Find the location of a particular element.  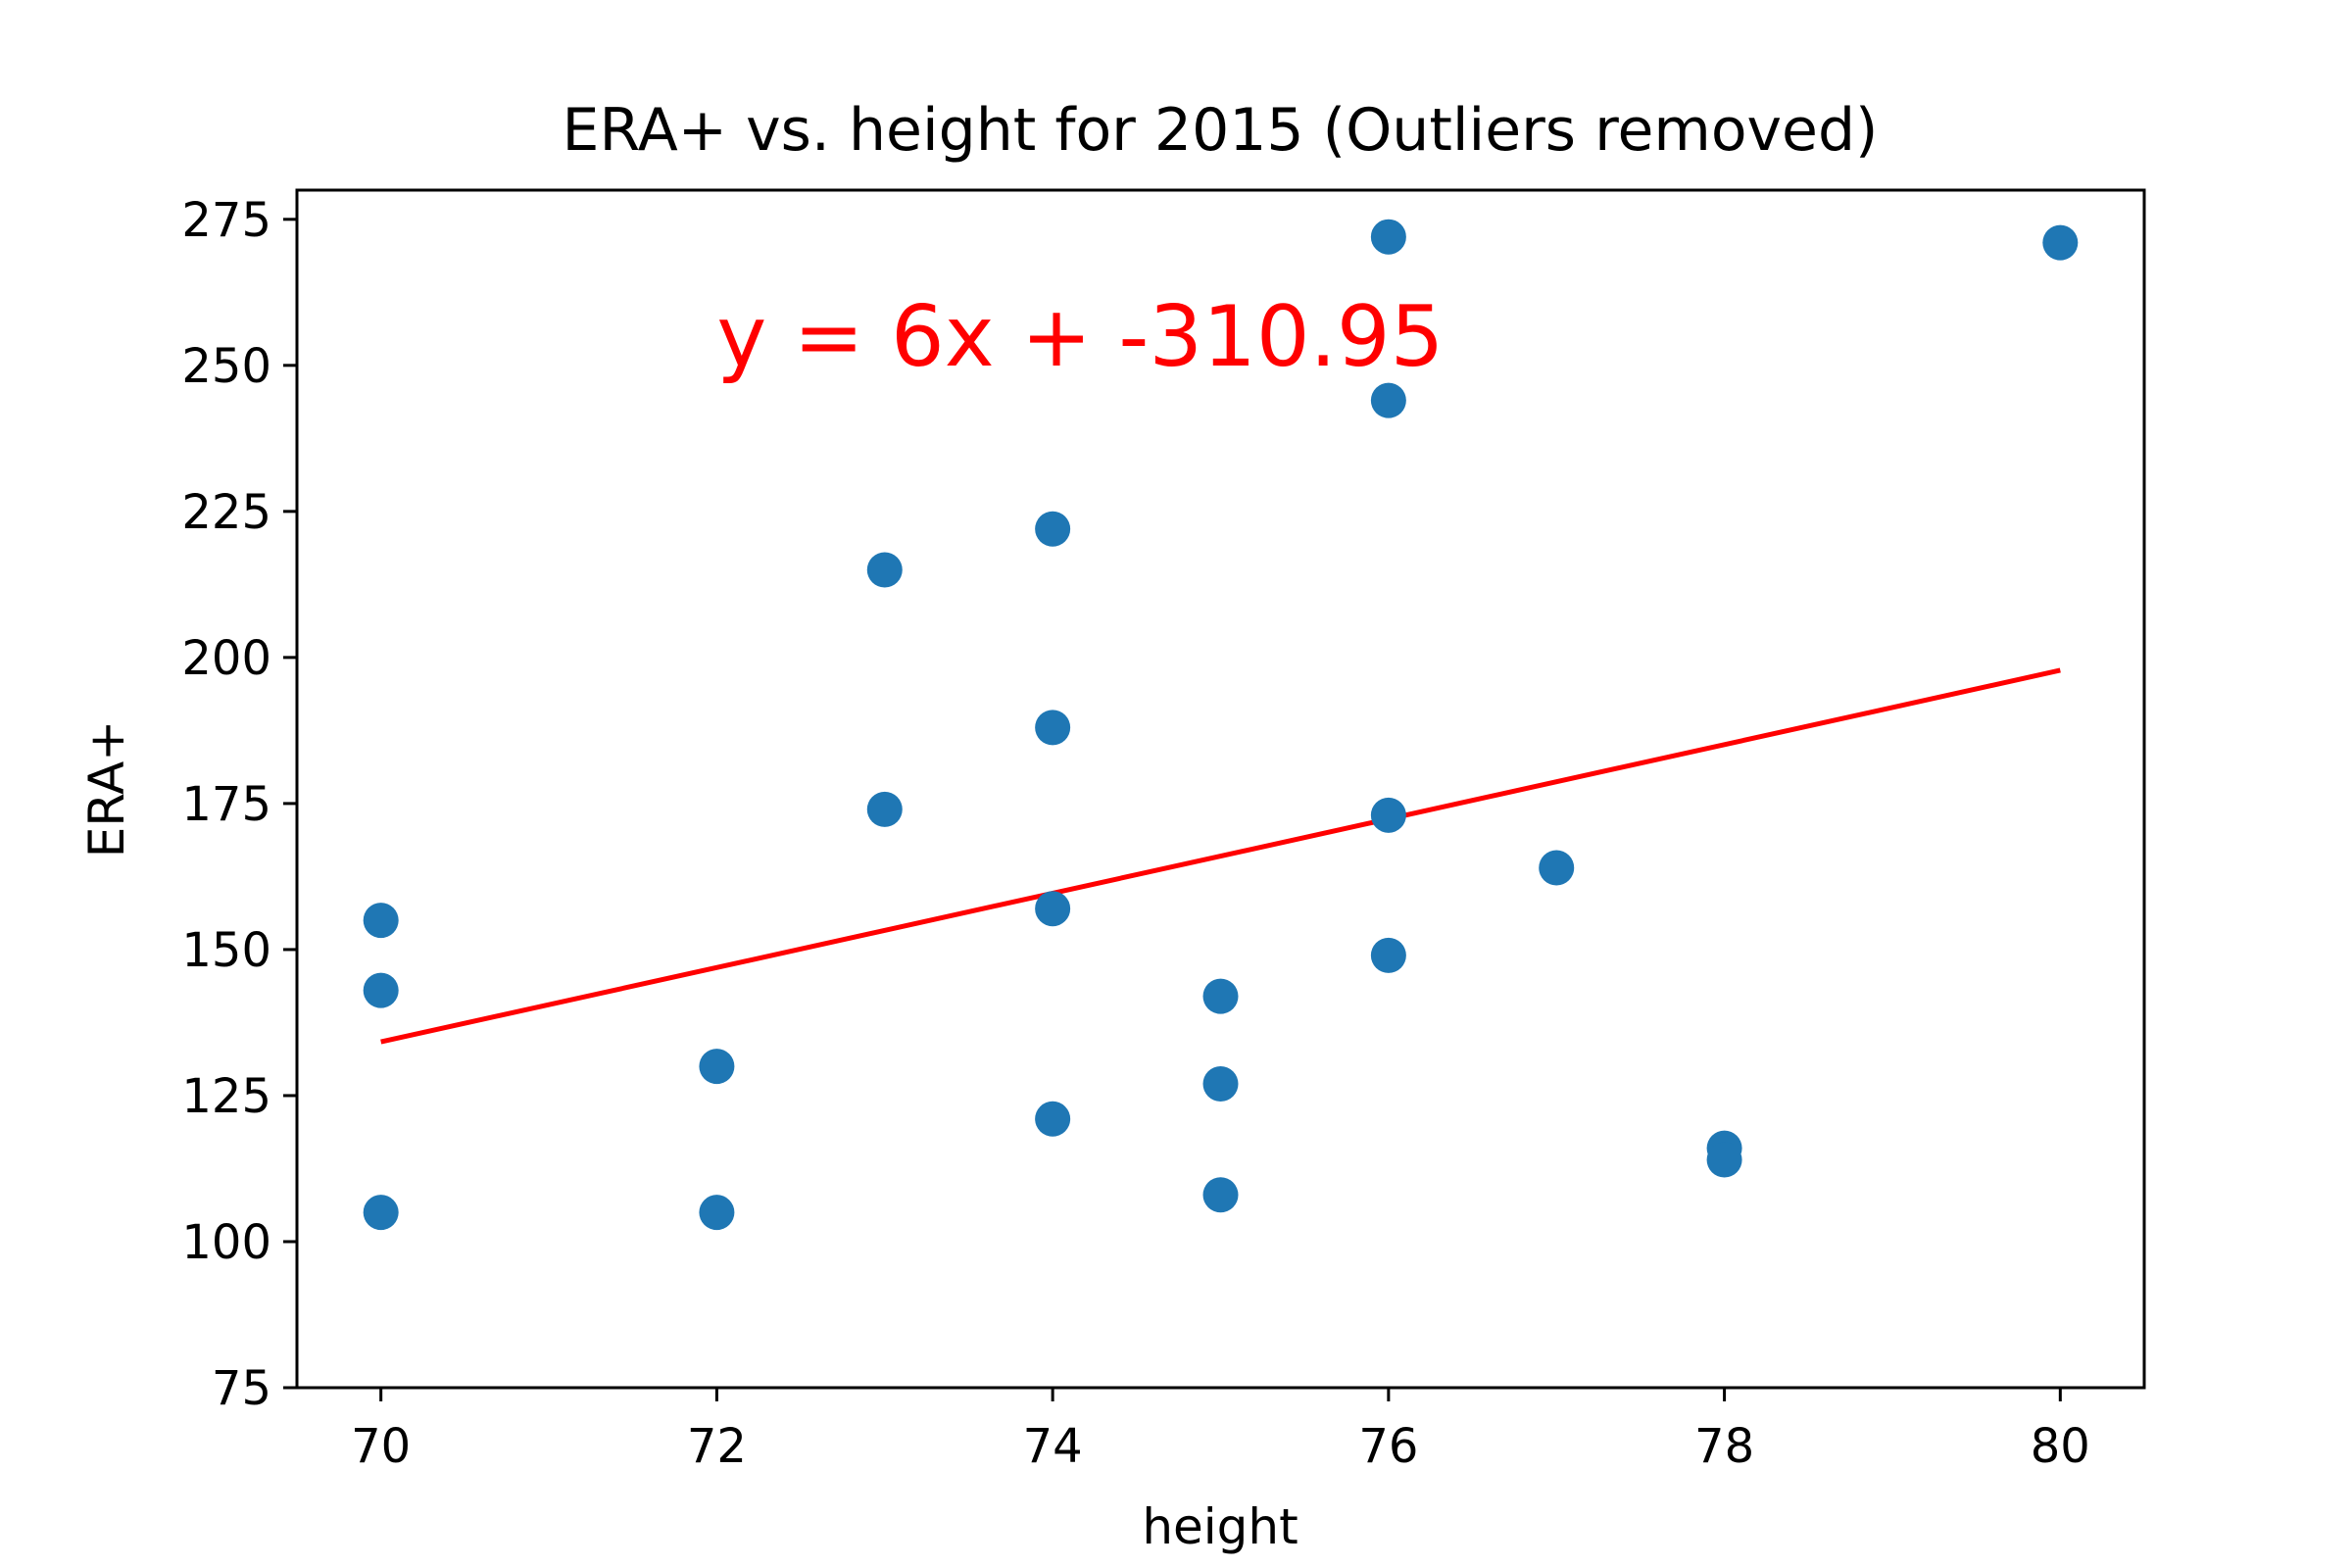

y-axis: 75 100 125 150 175 200 225 250 275 is located at coordinates (239, 804).